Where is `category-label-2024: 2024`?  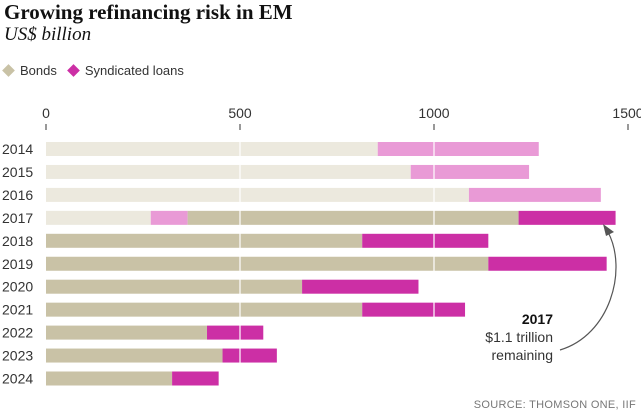 category-label-2024: 2024 is located at coordinates (17, 379).